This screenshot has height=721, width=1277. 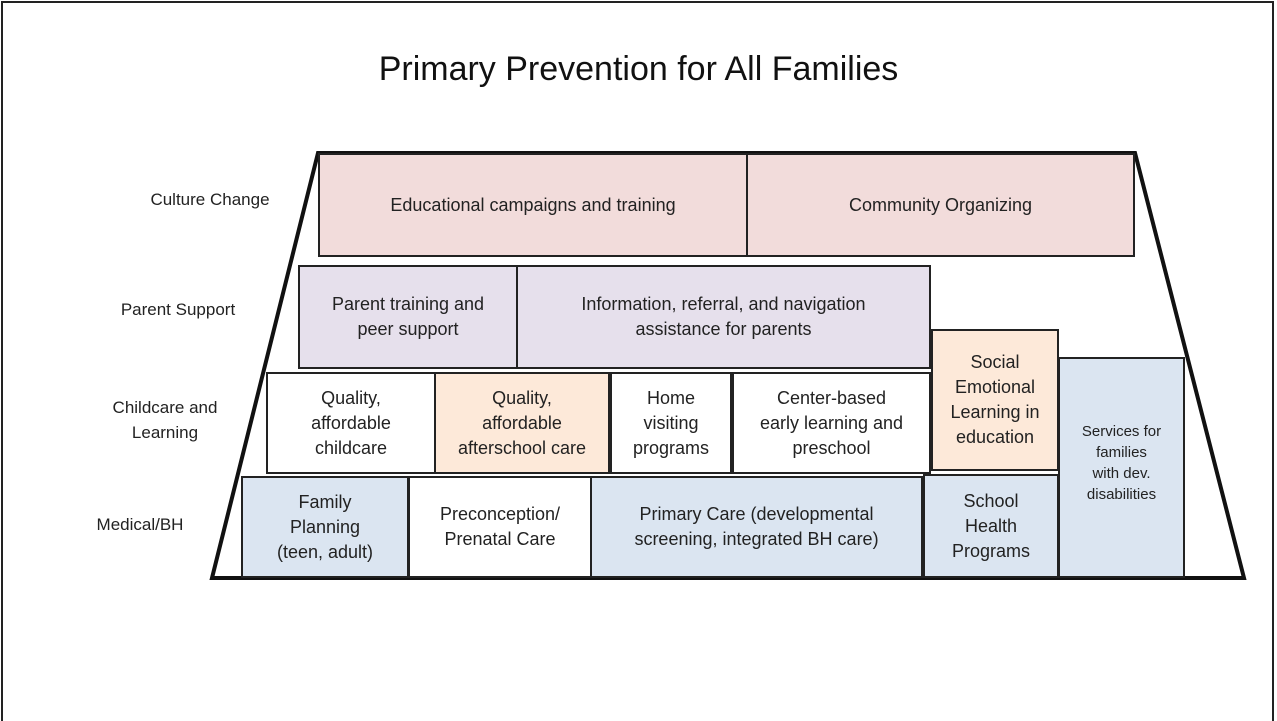 I want to click on row-label: Medical/BH, so click(x=140, y=524).